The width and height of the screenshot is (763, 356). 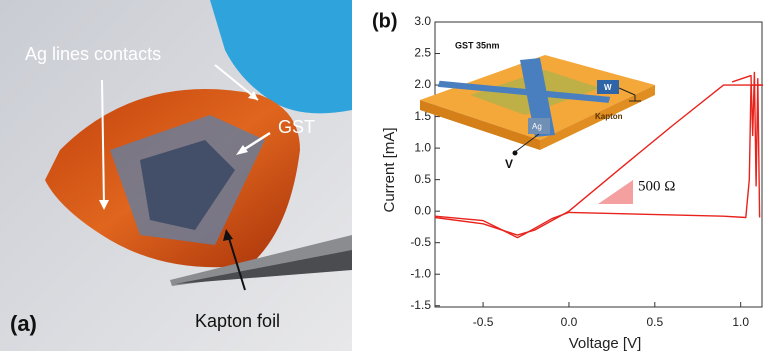 I want to click on y-tick-label: -0.5, so click(x=420, y=242).